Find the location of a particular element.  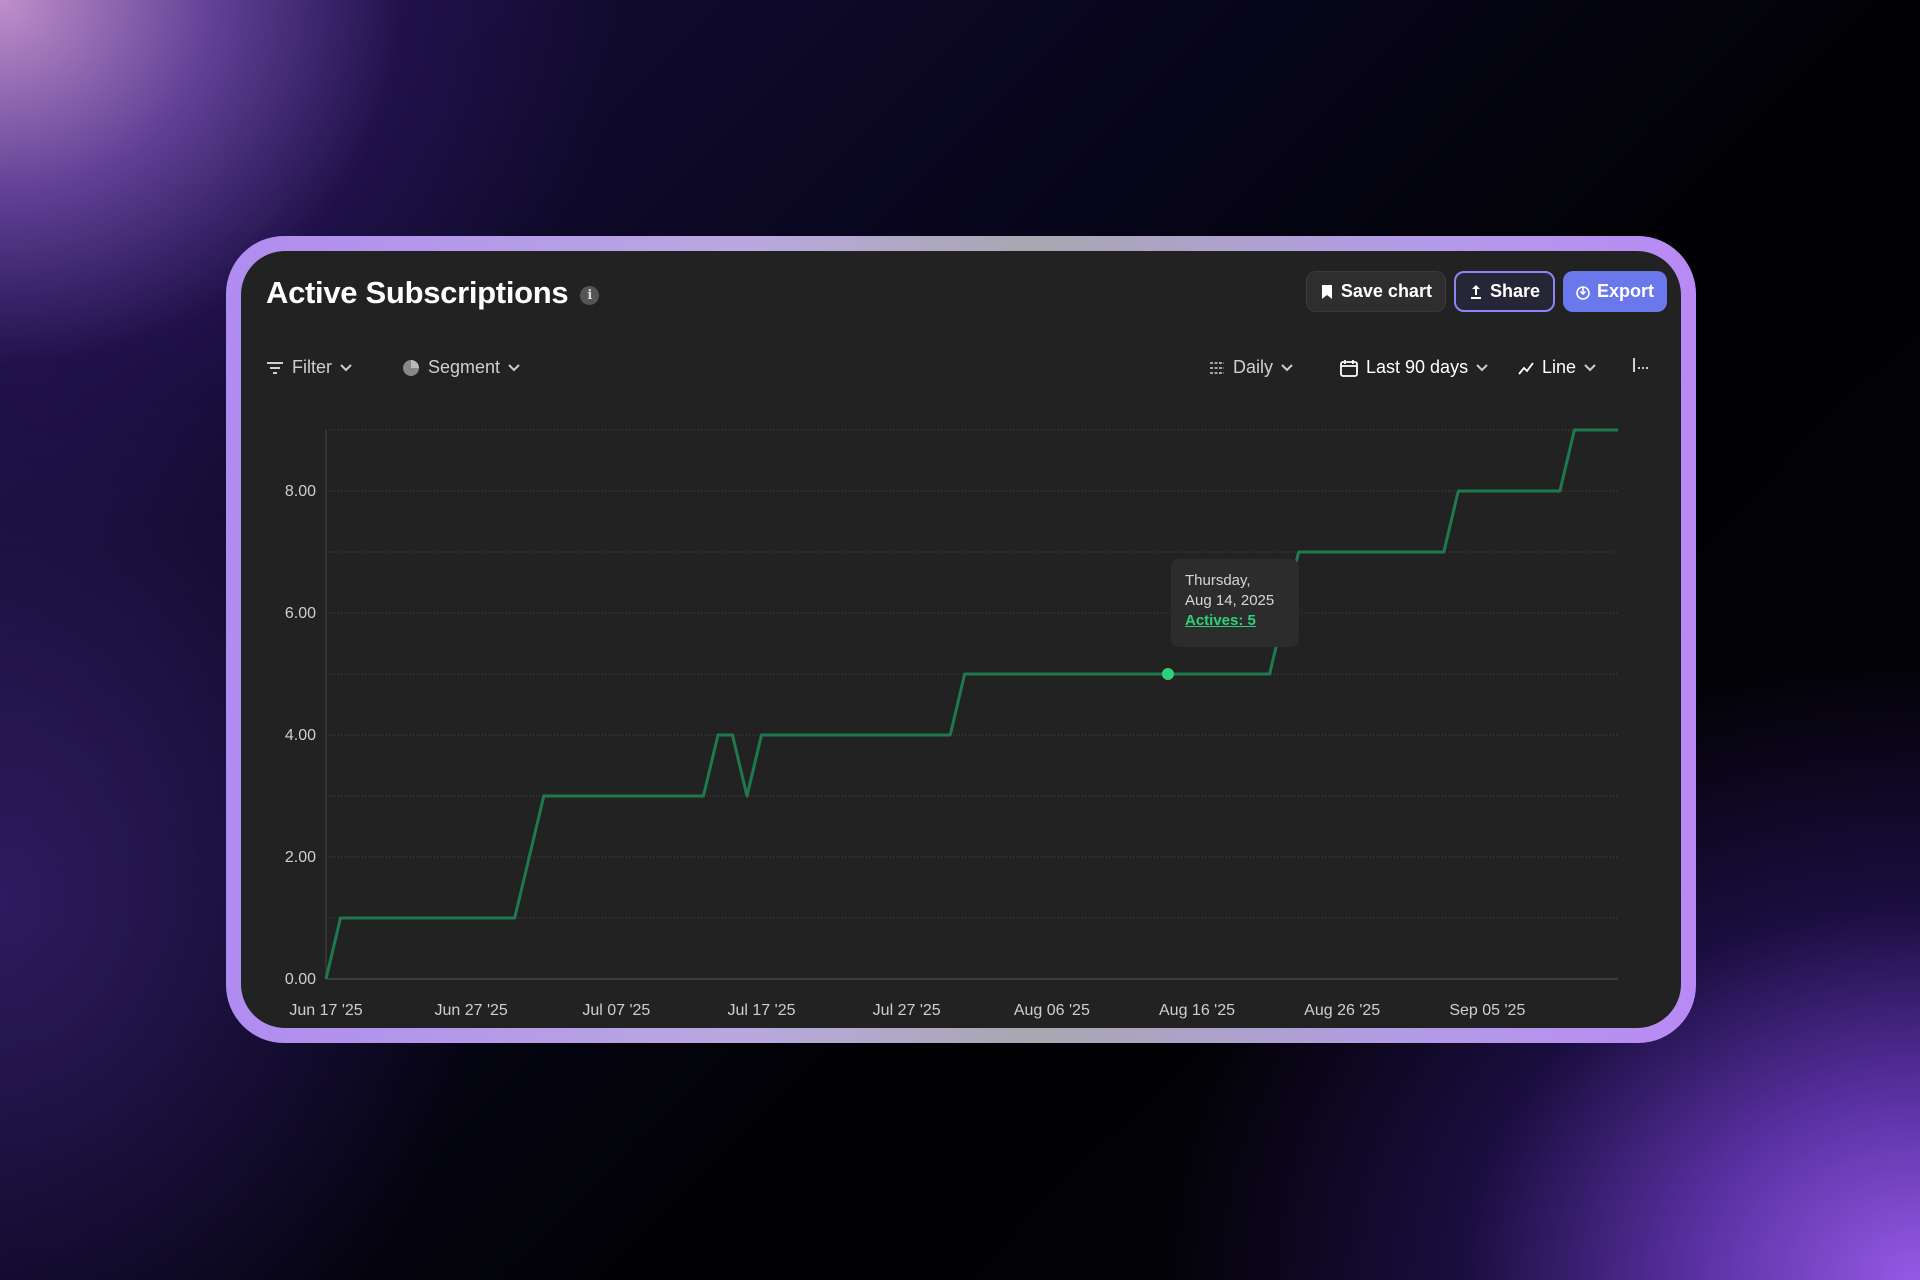

x-tick-label: Jun 17 '25 is located at coordinates (325, 1010).